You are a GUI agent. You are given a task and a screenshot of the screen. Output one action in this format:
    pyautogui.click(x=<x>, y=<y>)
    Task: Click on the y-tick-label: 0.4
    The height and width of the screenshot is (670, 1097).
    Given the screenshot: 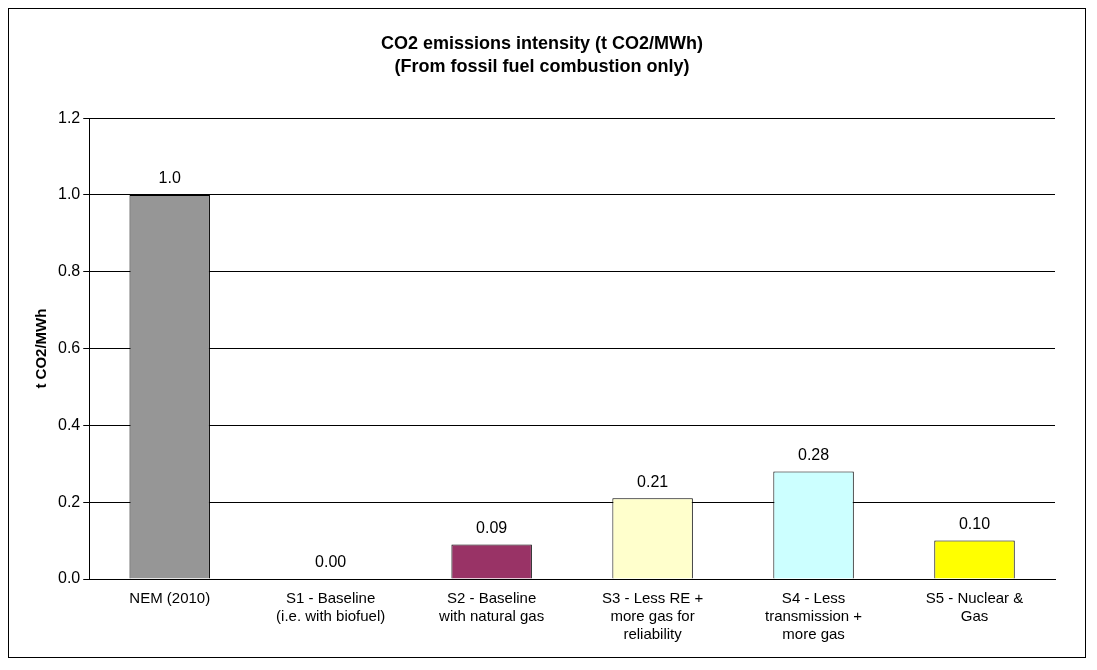 What is the action you would take?
    pyautogui.click(x=69, y=424)
    